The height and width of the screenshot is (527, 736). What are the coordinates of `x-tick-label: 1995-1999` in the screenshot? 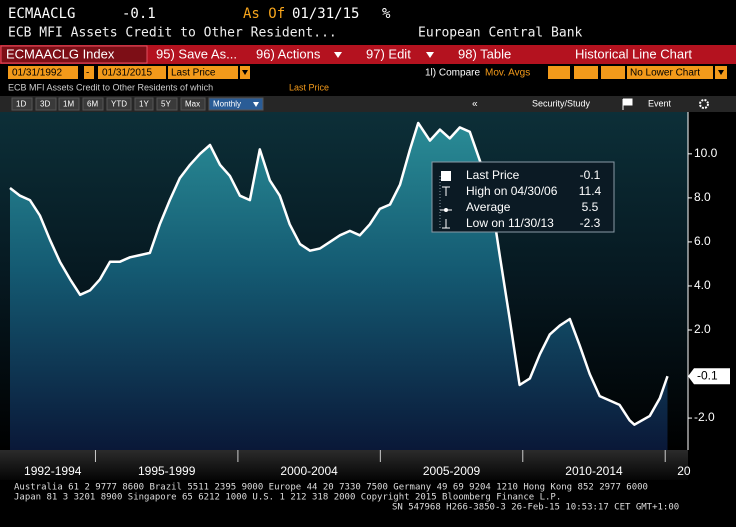 It's located at (167, 471).